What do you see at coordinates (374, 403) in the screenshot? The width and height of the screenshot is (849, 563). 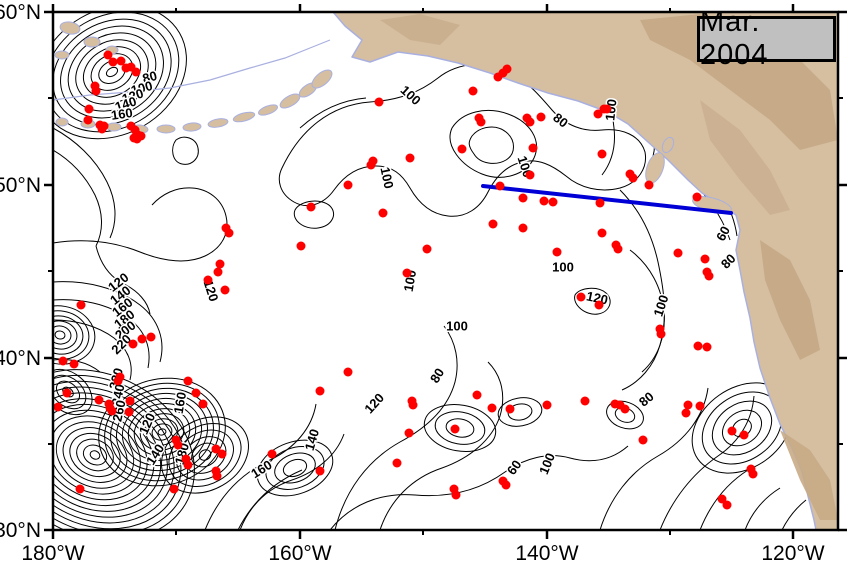 I see `contour-value-label: 120` at bounding box center [374, 403].